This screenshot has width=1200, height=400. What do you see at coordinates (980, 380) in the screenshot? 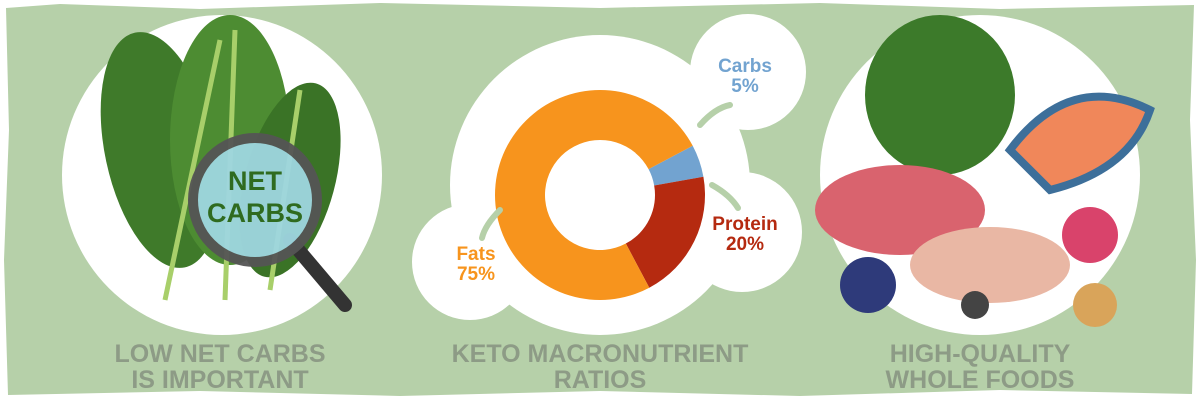
I see `caption: WHOLE FOODS` at bounding box center [980, 380].